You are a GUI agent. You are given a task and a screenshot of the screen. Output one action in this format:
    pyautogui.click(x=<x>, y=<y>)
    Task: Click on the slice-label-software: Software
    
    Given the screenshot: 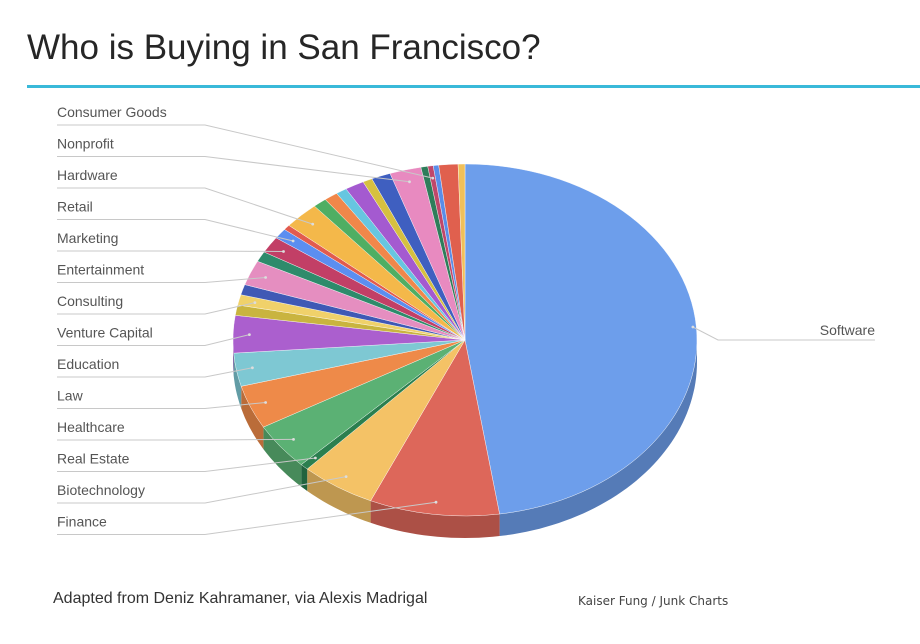 What is the action you would take?
    pyautogui.click(x=847, y=330)
    